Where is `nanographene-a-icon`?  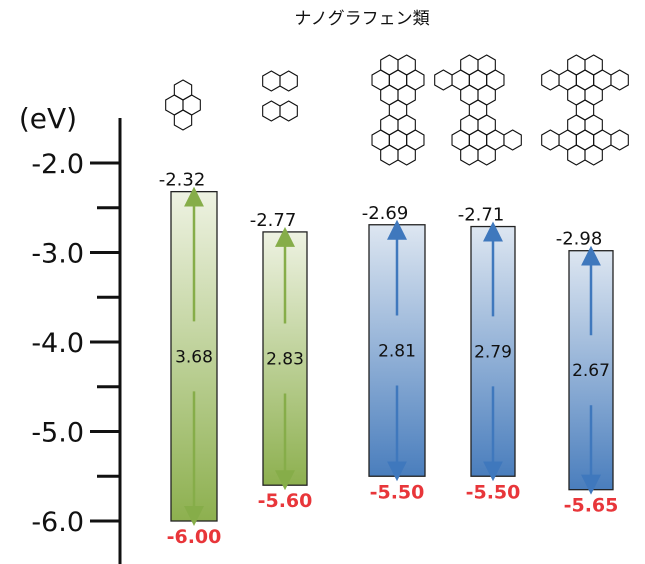
nanographene-a-icon is located at coordinates (398, 110).